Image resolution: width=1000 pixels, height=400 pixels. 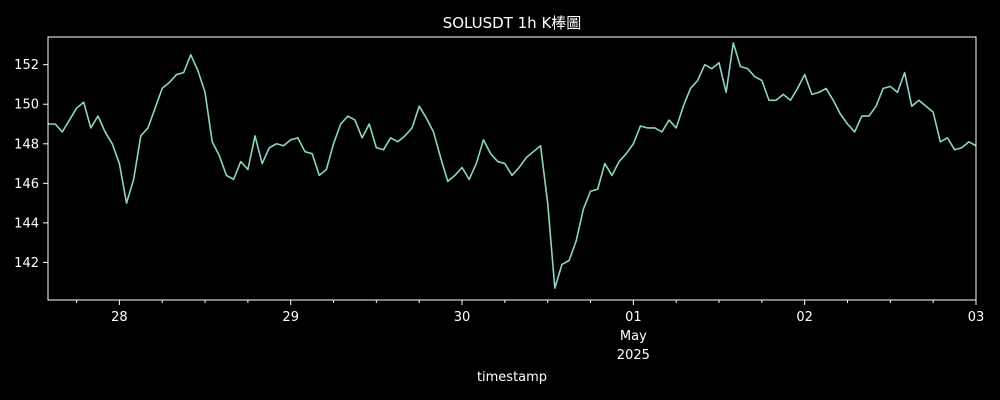 What do you see at coordinates (119, 317) in the screenshot?
I see `x-tick-label: 28` at bounding box center [119, 317].